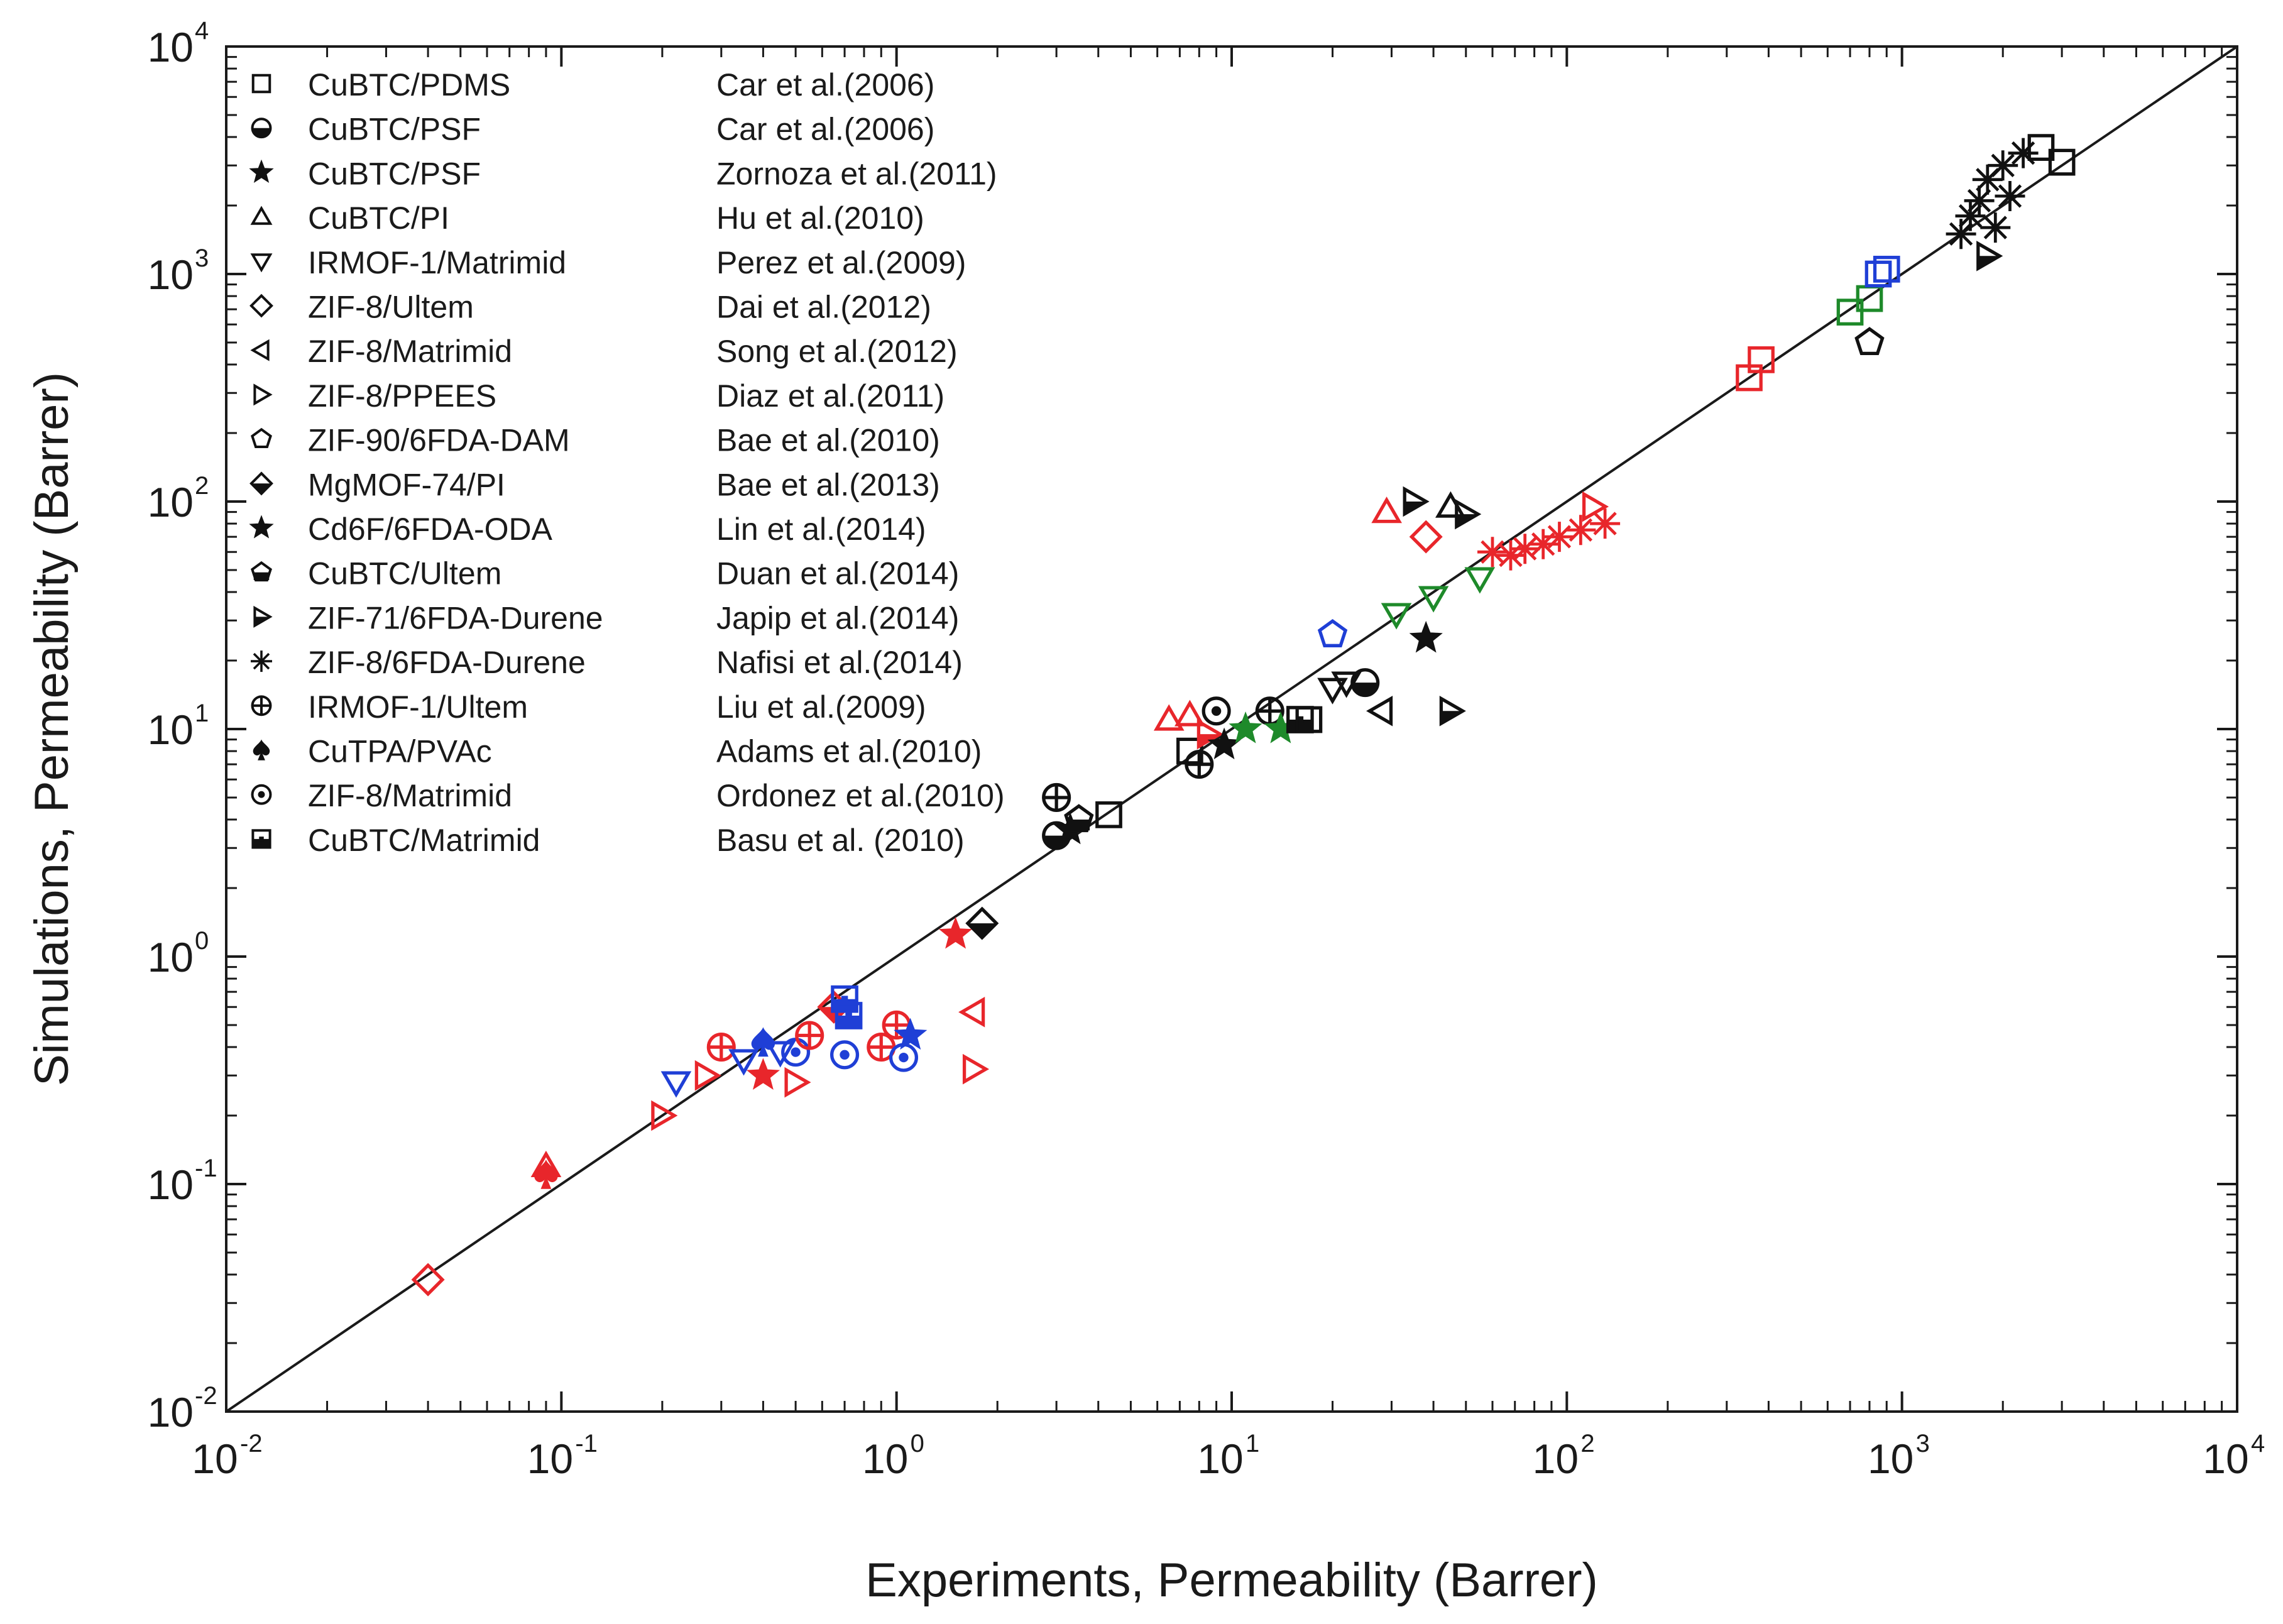 The width and height of the screenshot is (2283, 1624). What do you see at coordinates (2258, 1443) in the screenshot?
I see `x-tick-exponent: 4` at bounding box center [2258, 1443].